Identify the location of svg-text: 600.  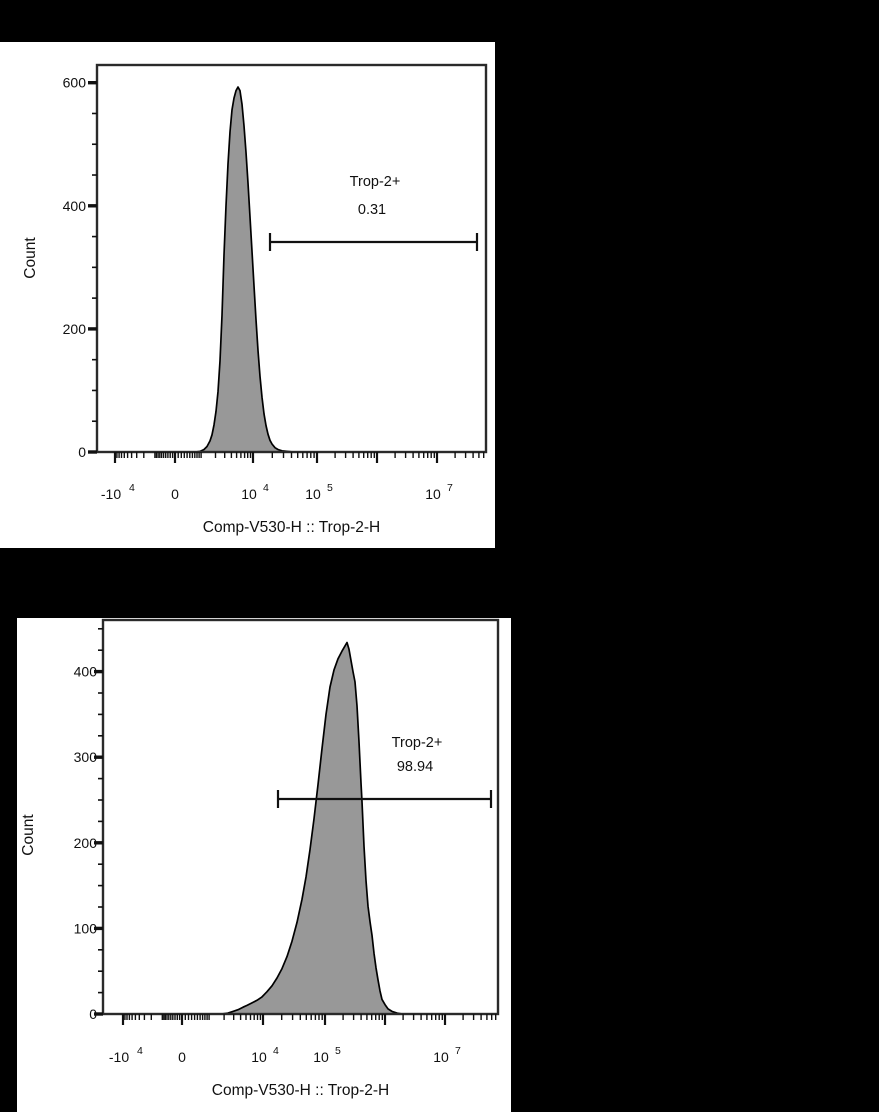
(75, 83).